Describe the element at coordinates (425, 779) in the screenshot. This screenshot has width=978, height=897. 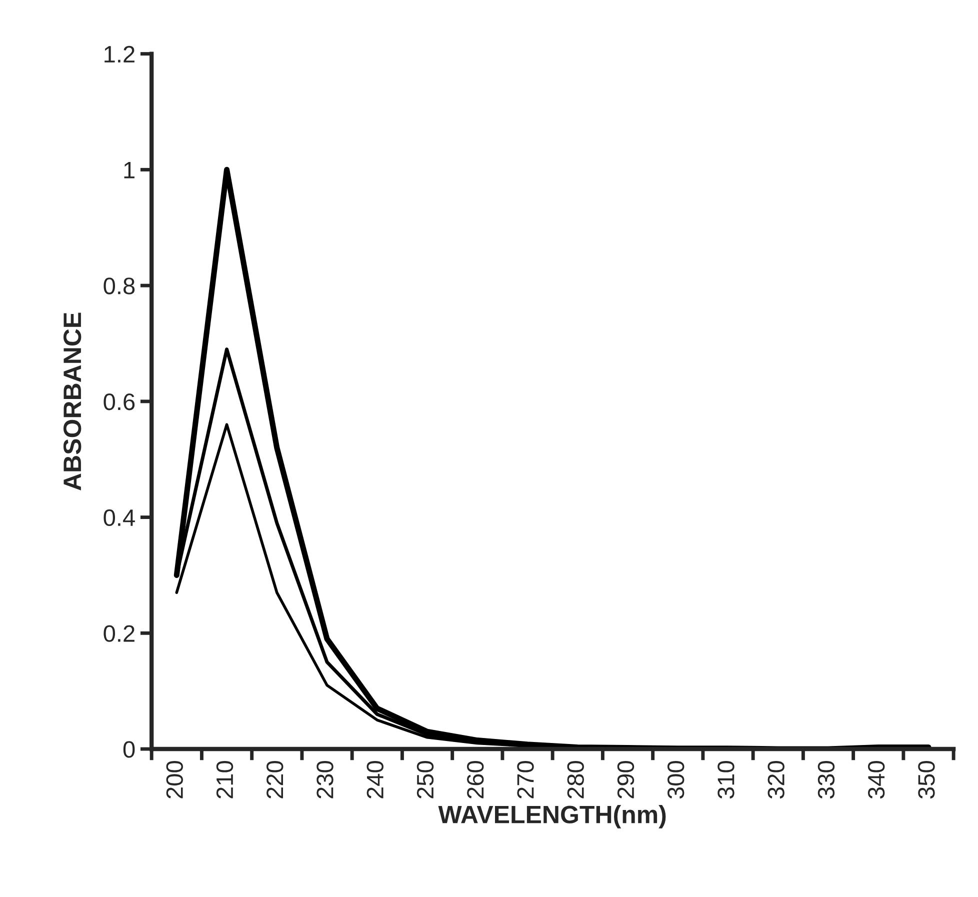
I see `x-tick-label: 250` at that location.